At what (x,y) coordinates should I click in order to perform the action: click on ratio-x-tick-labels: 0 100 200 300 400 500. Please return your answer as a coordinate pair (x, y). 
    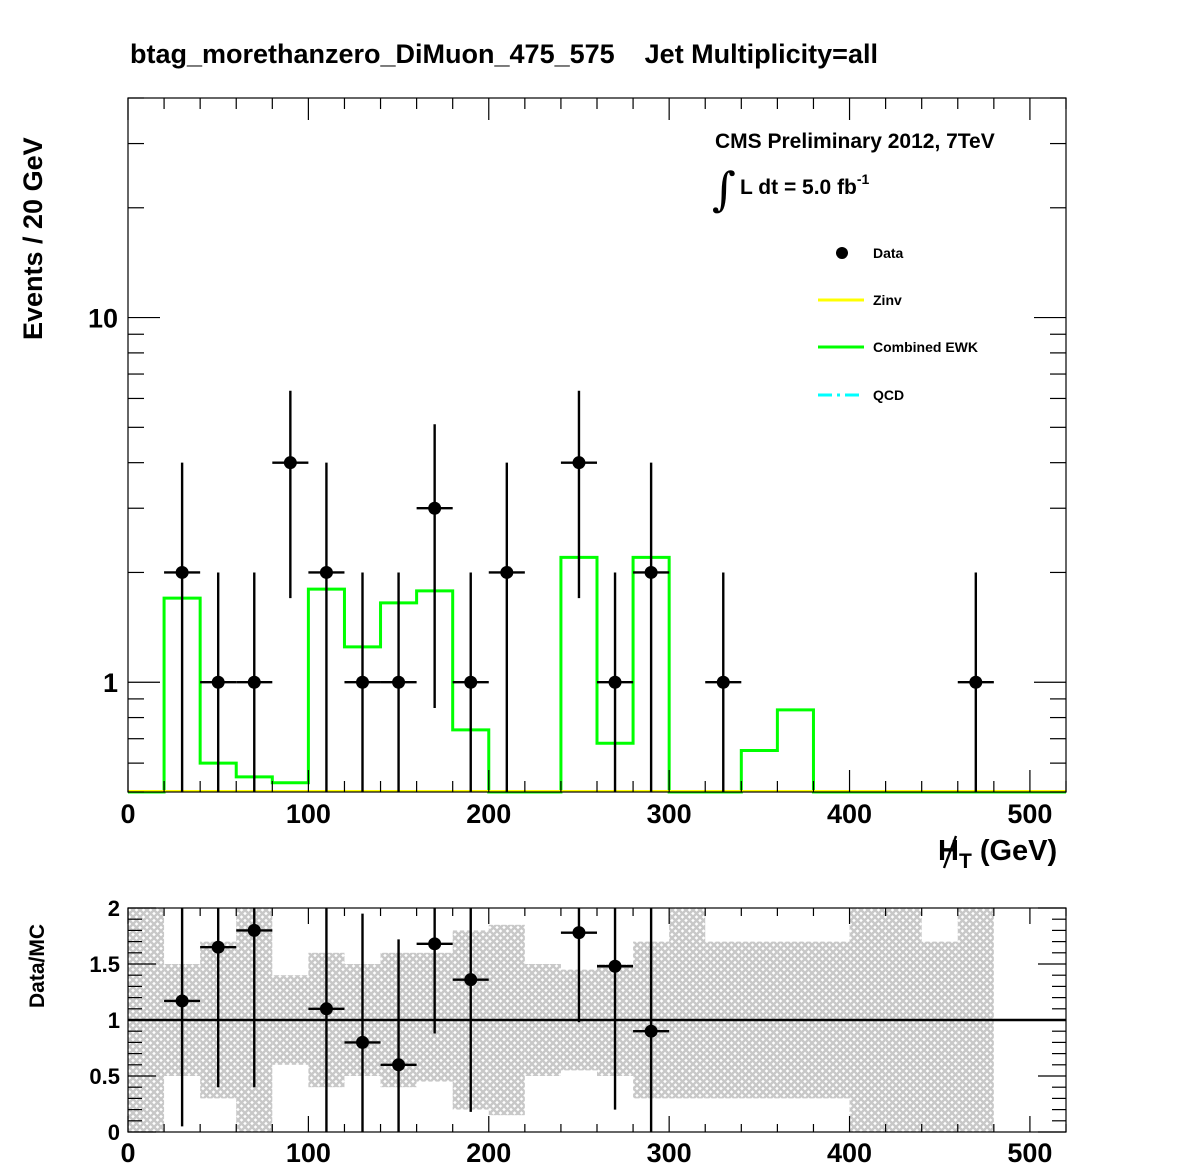
    Looking at the image, I should click on (586, 1153).